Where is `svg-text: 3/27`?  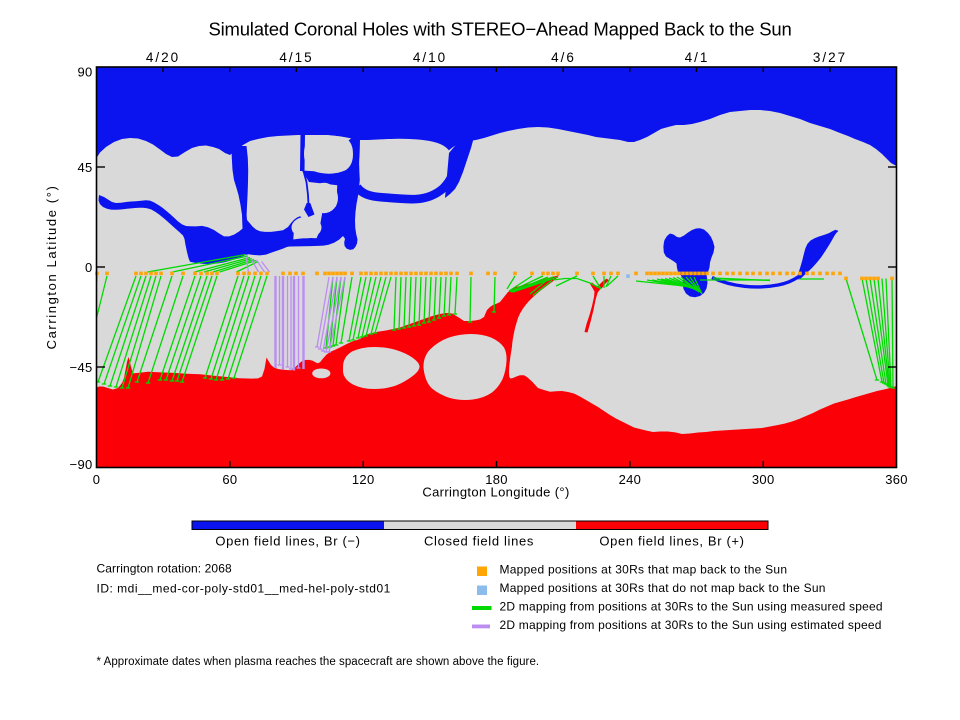
svg-text: 3/27 is located at coordinates (830, 57).